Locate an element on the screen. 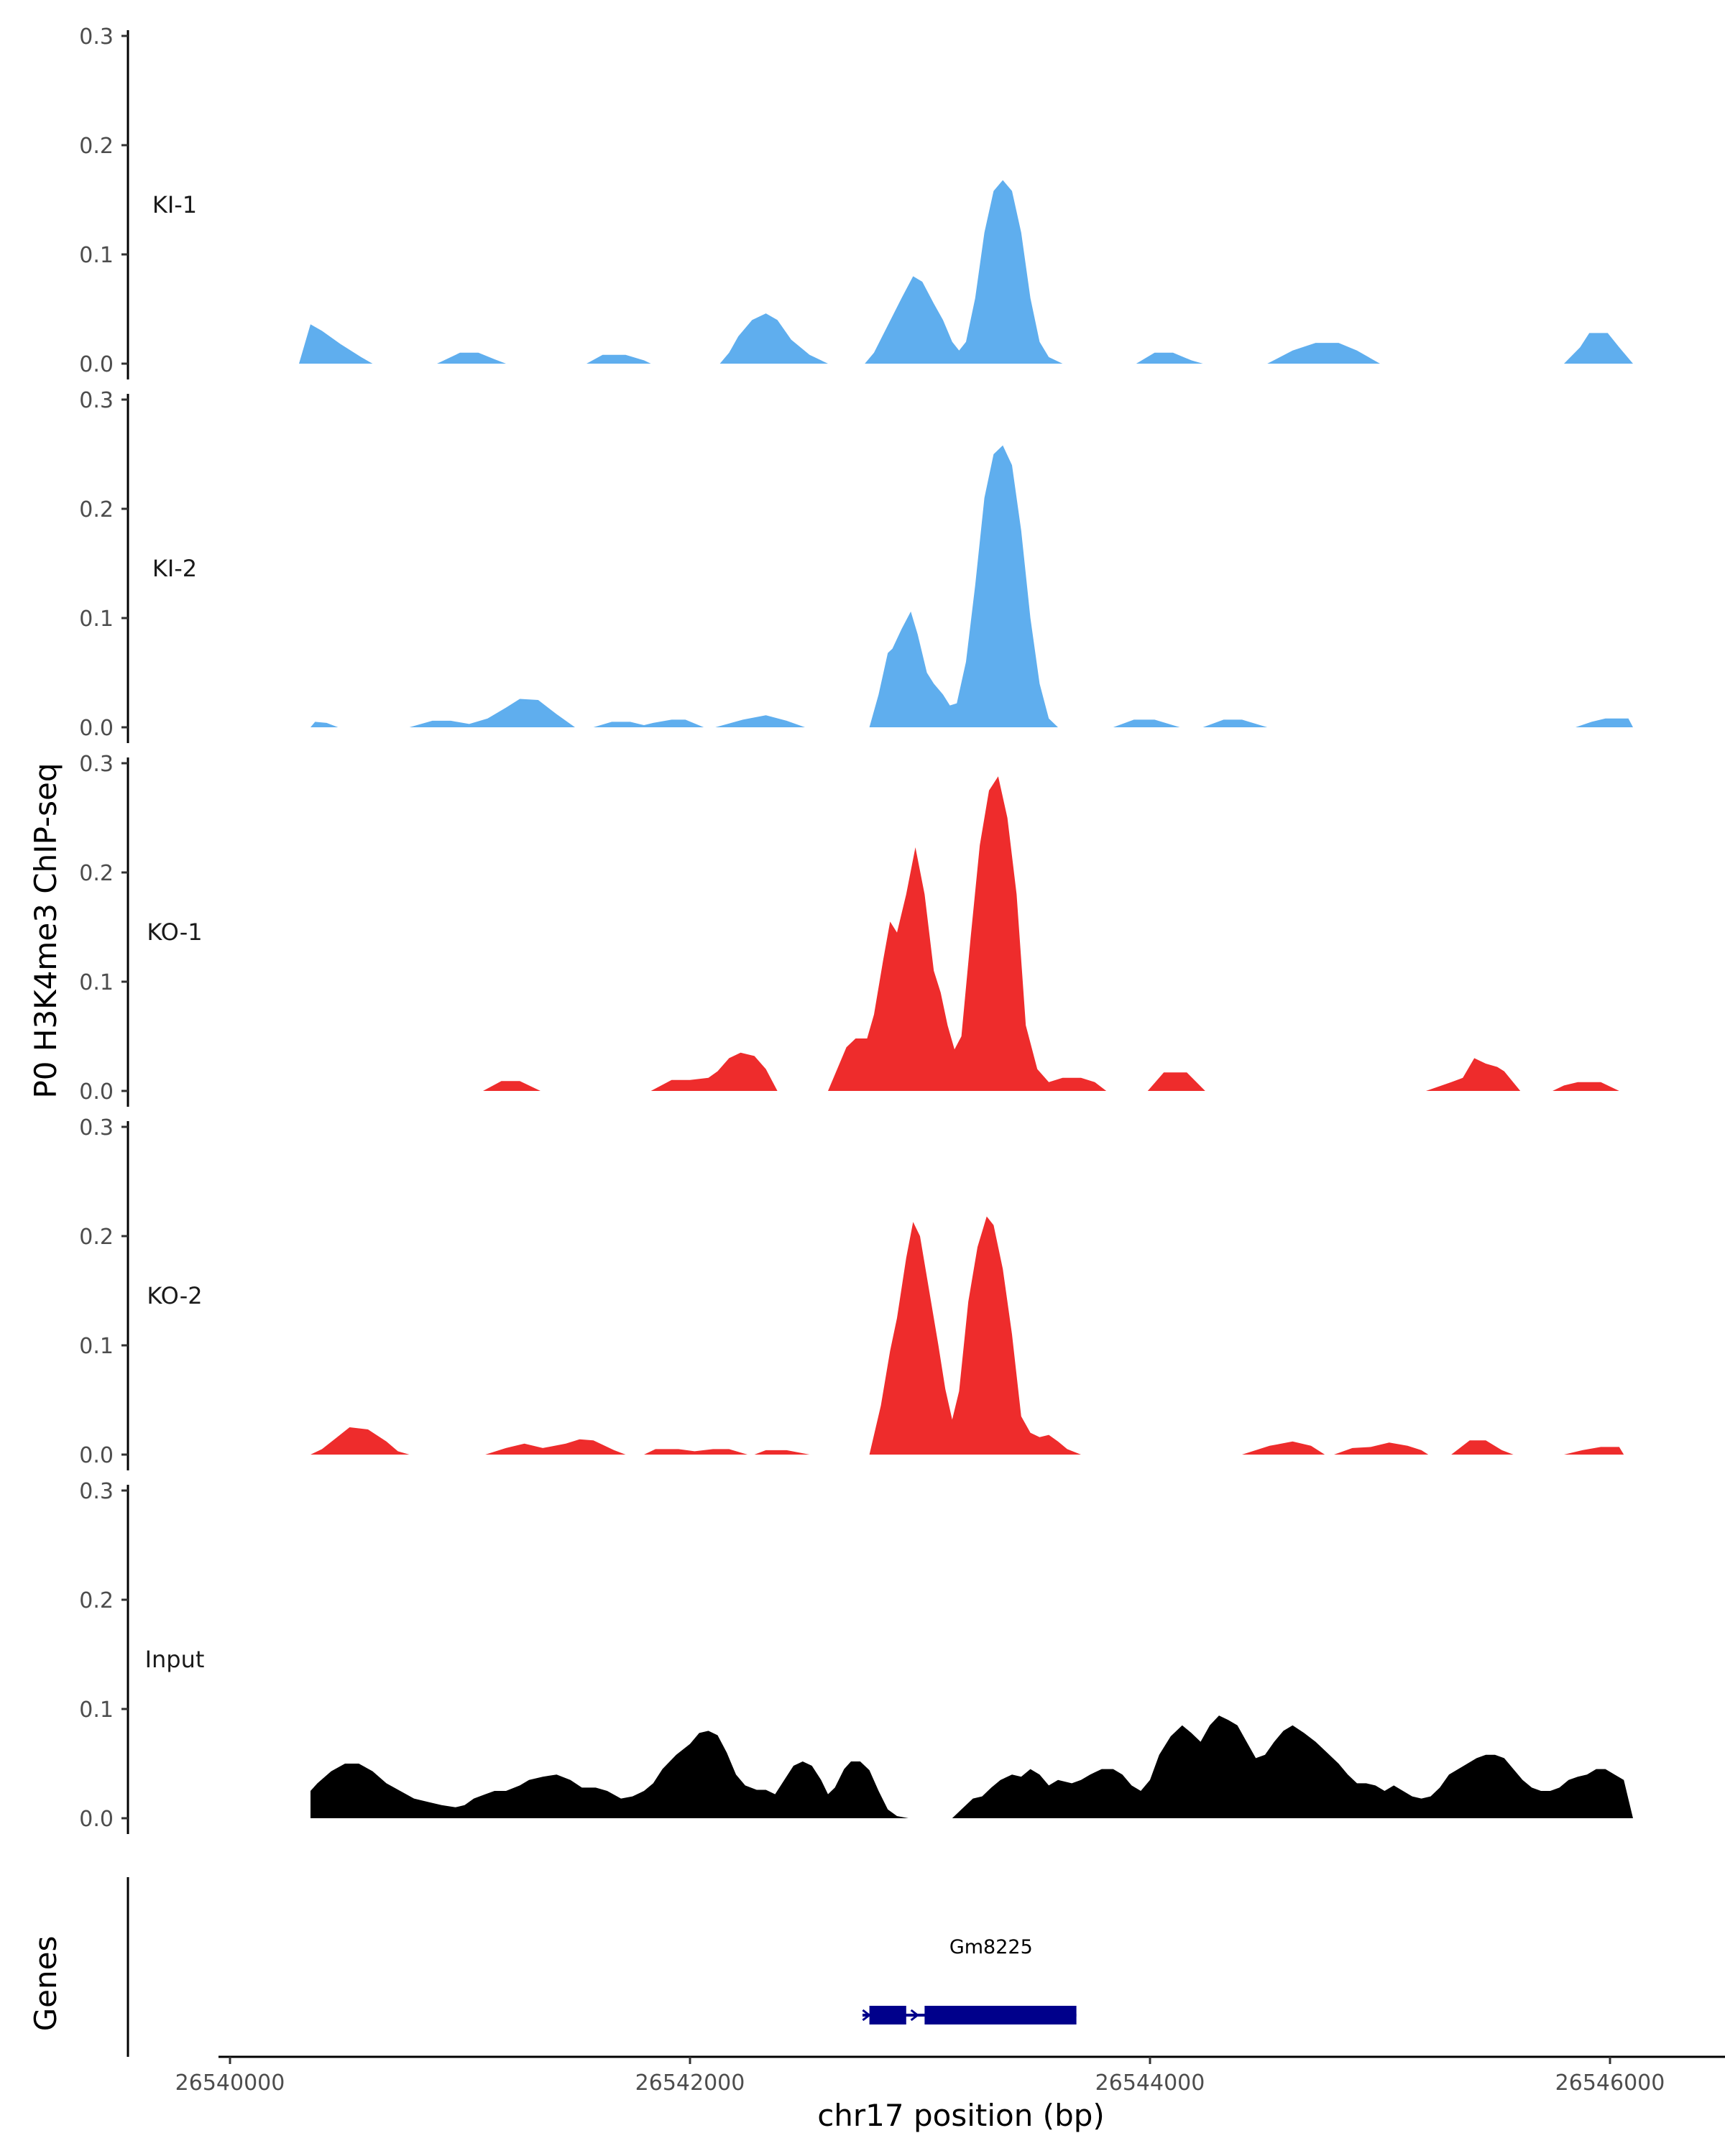  track-label-ko-2: KO-2 is located at coordinates (174, 1296).